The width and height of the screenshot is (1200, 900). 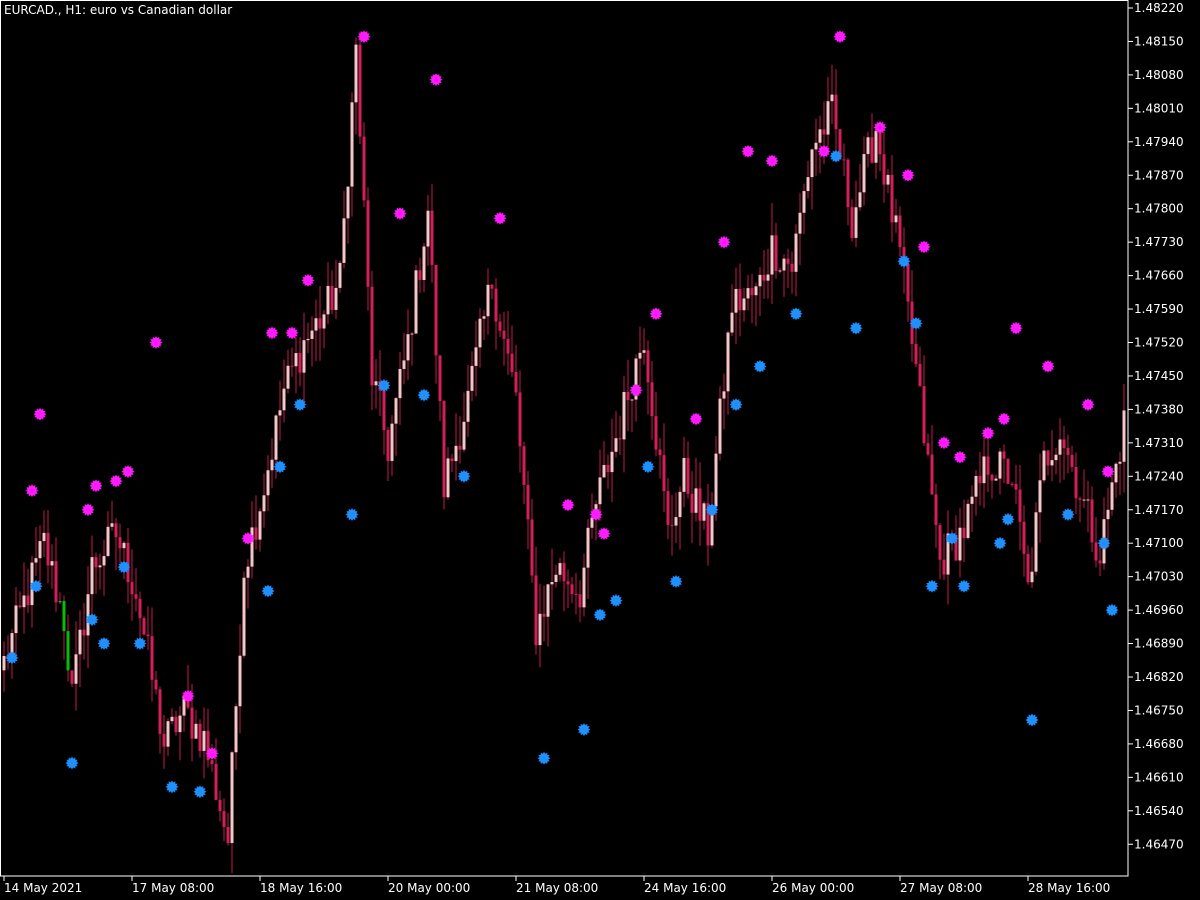 What do you see at coordinates (1069, 888) in the screenshot?
I see `x-tick-label: 28 May 16:00` at bounding box center [1069, 888].